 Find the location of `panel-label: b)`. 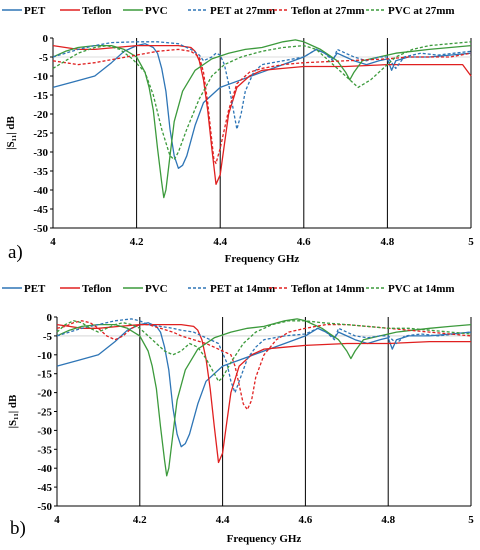

panel-label: b) is located at coordinates (18, 528).